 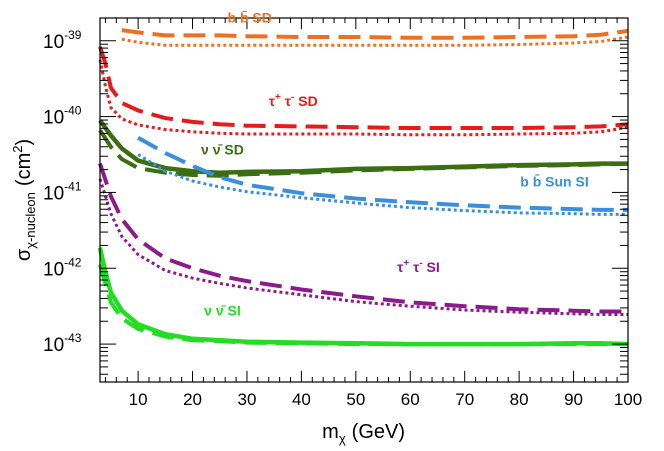 What do you see at coordinates (62, 40) in the screenshot?
I see `y-tick-label: 10-39` at bounding box center [62, 40].